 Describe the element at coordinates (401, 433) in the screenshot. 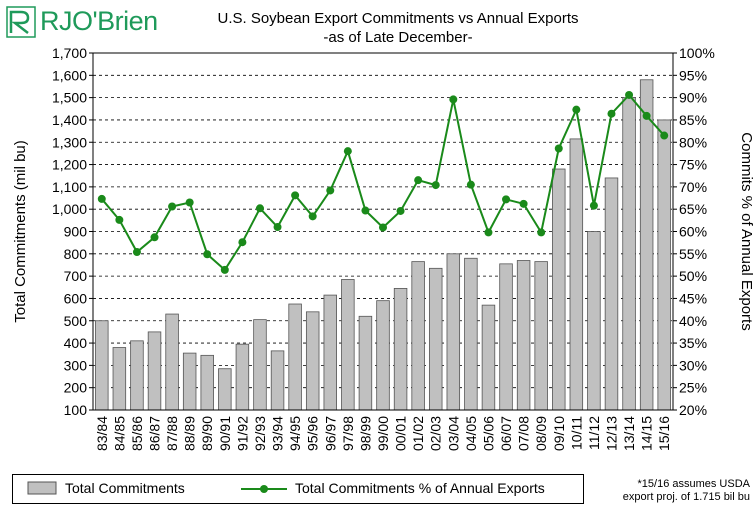

I see `x-tick-label: 00/01` at that location.